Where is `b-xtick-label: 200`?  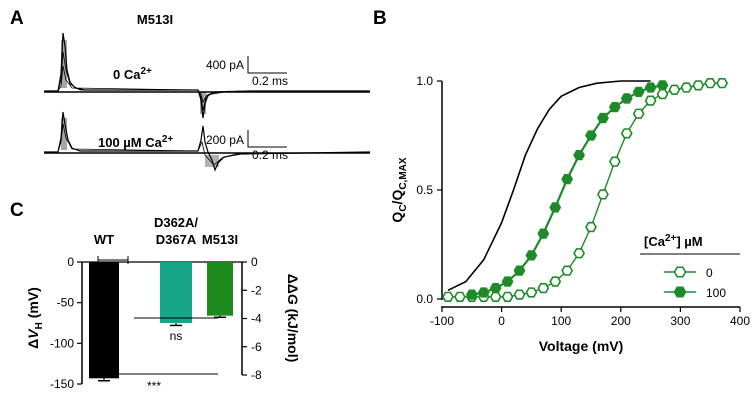
b-xtick-label: 200 is located at coordinates (621, 321).